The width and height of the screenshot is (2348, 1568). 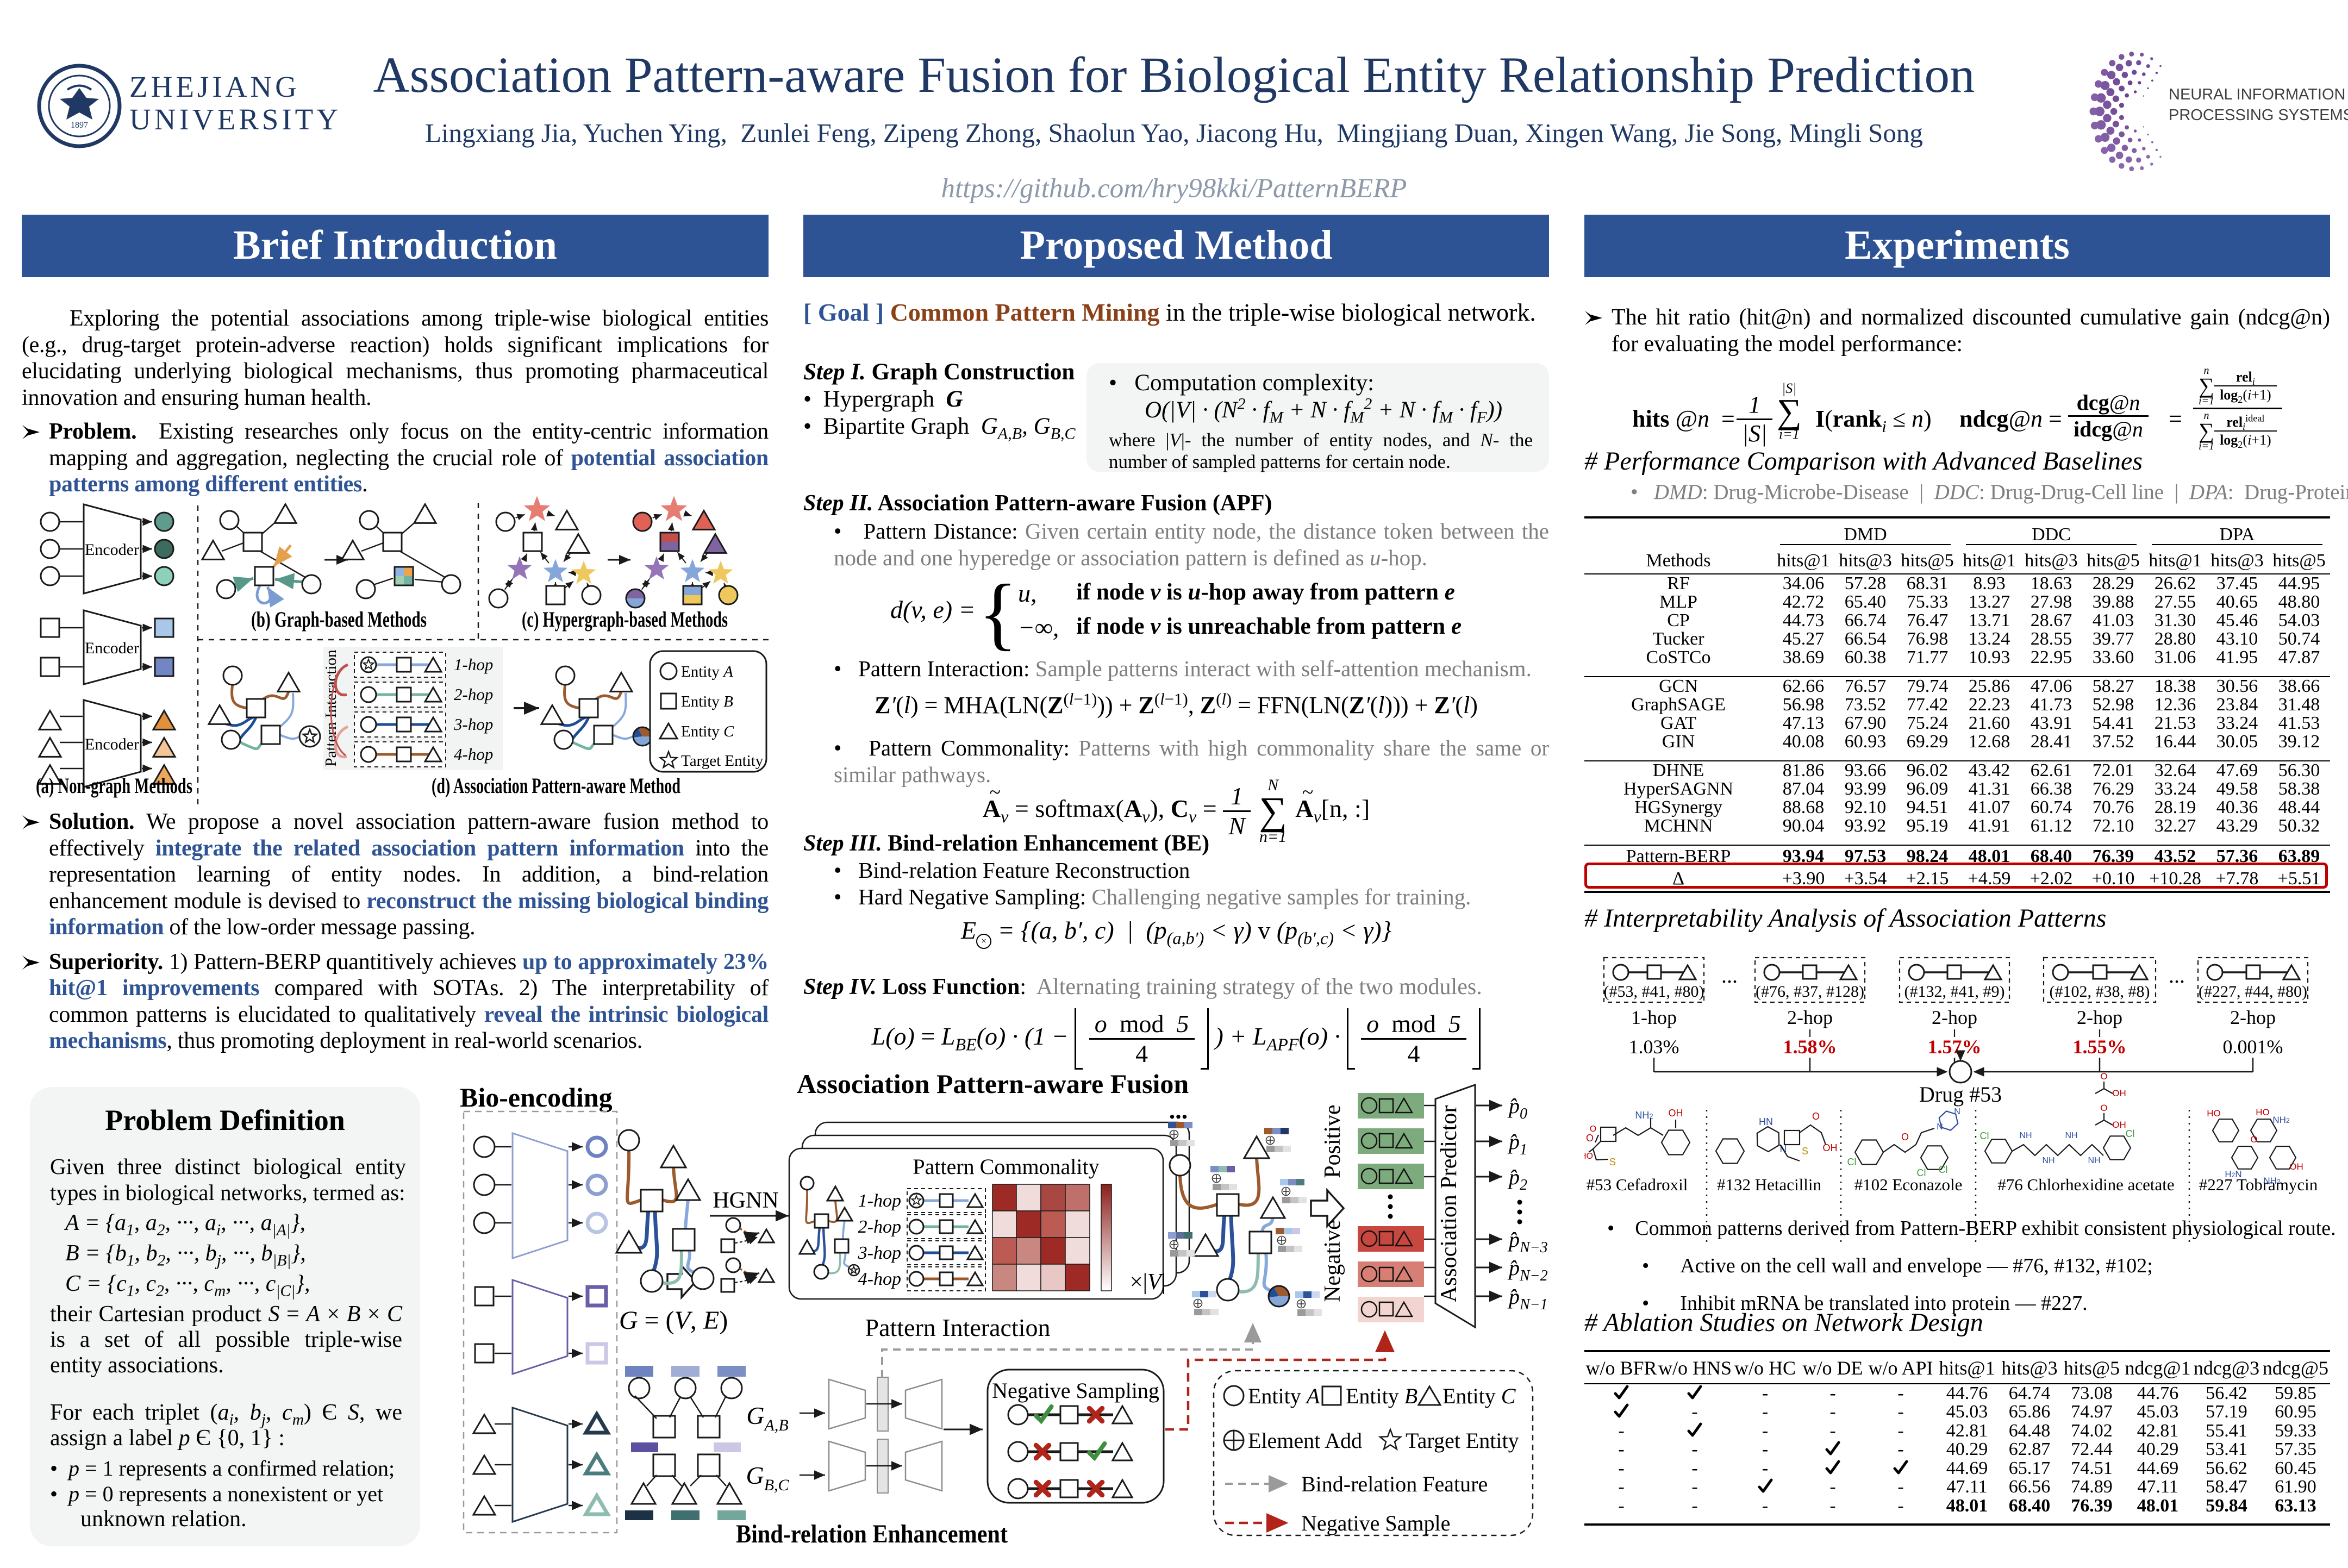 I want to click on svg-text: #132 Hetacillin, so click(x=1769, y=1184).